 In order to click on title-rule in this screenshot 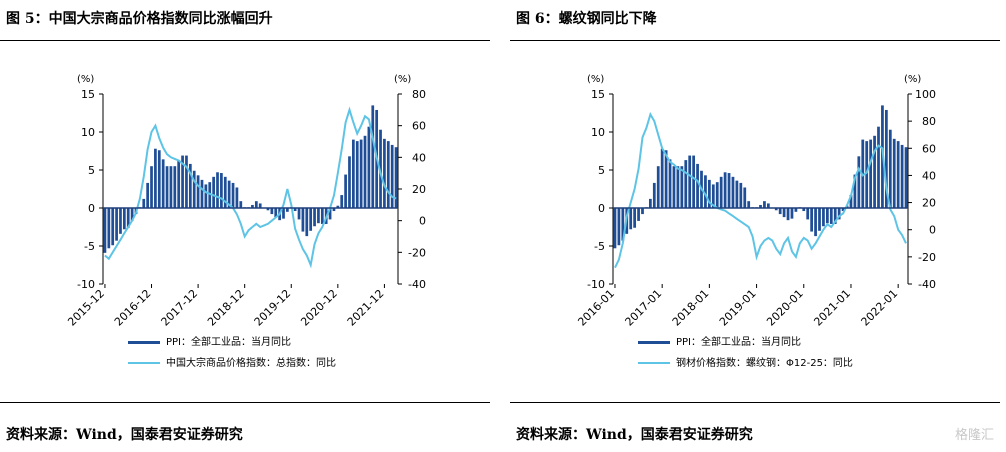, I will do `click(245, 40)`.